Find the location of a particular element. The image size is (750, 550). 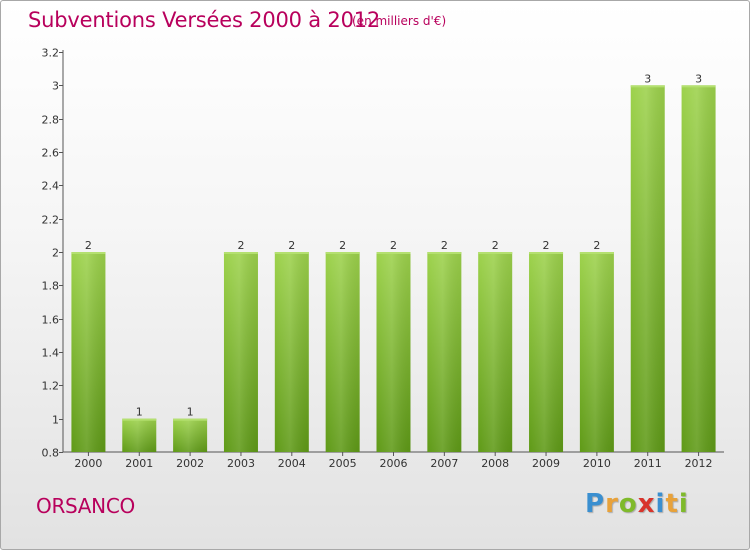

y-tick-label: 3.2 is located at coordinates (51, 53).